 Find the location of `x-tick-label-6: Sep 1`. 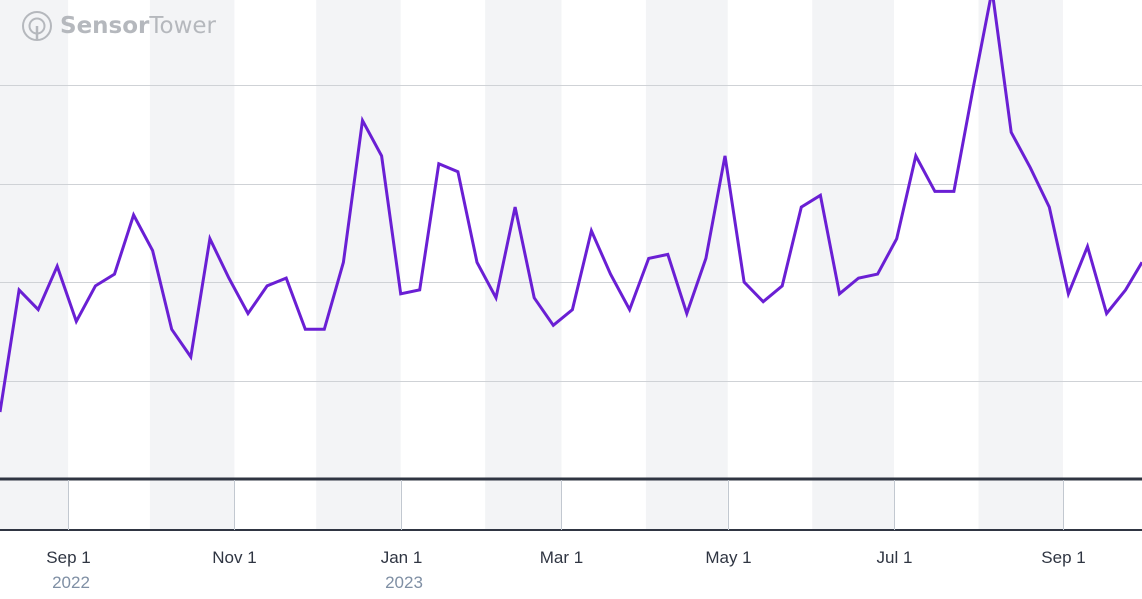

x-tick-label-6: Sep 1 is located at coordinates (1063, 557).